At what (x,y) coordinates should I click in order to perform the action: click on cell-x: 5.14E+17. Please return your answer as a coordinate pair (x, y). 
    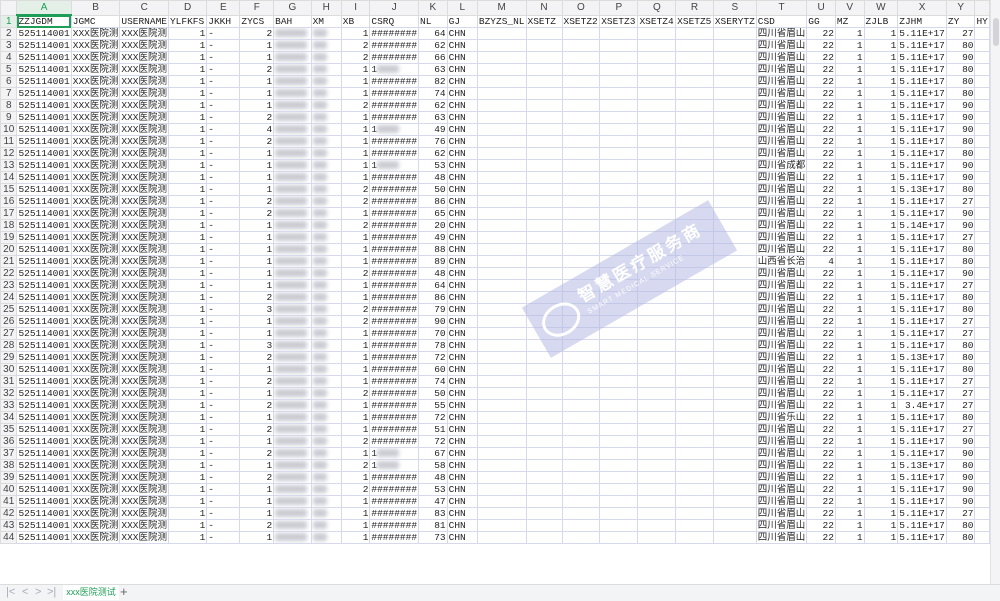
    Looking at the image, I should click on (922, 225).